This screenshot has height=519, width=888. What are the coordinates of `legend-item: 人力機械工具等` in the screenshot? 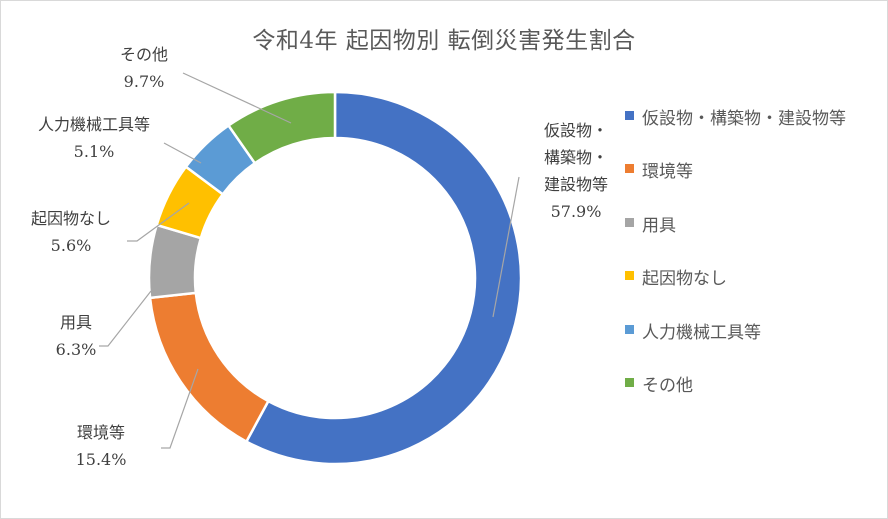 It's located at (725, 344).